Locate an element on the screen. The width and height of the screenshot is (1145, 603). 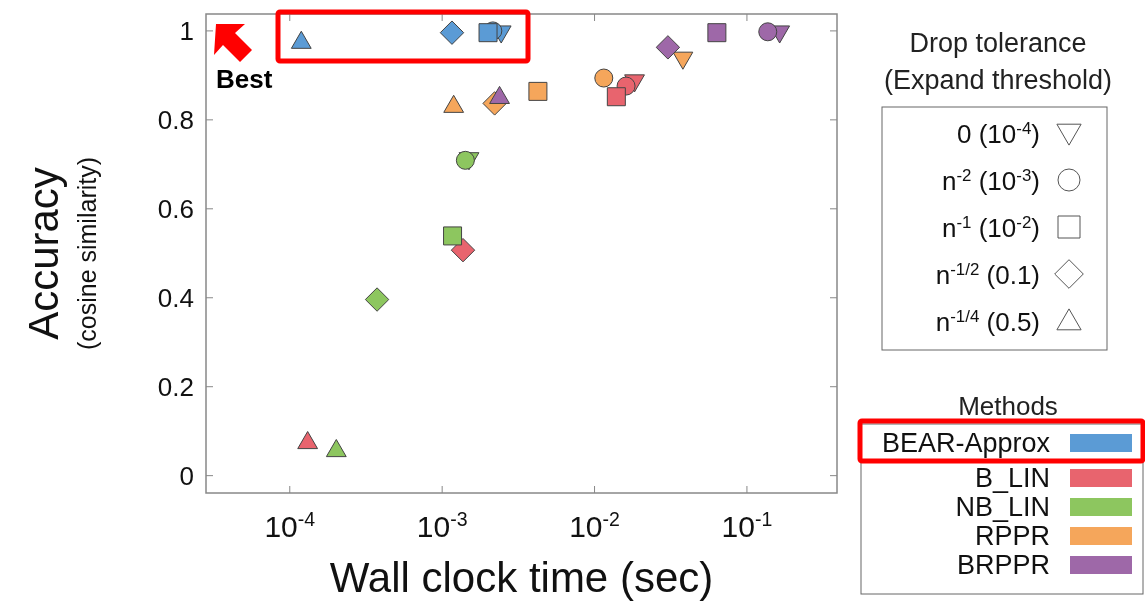
x-tick-label: 10$^{-2}$ is located at coordinates (594, 525).